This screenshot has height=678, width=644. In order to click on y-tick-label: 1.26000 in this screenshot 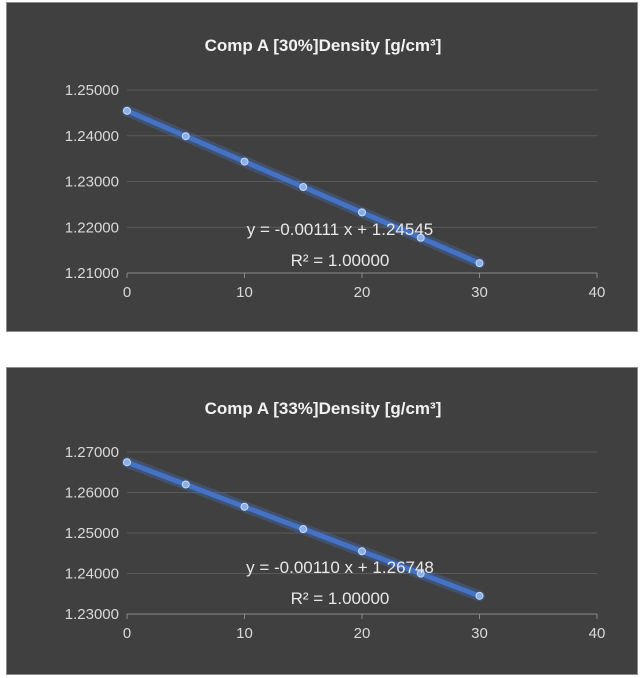, I will do `click(92, 493)`.